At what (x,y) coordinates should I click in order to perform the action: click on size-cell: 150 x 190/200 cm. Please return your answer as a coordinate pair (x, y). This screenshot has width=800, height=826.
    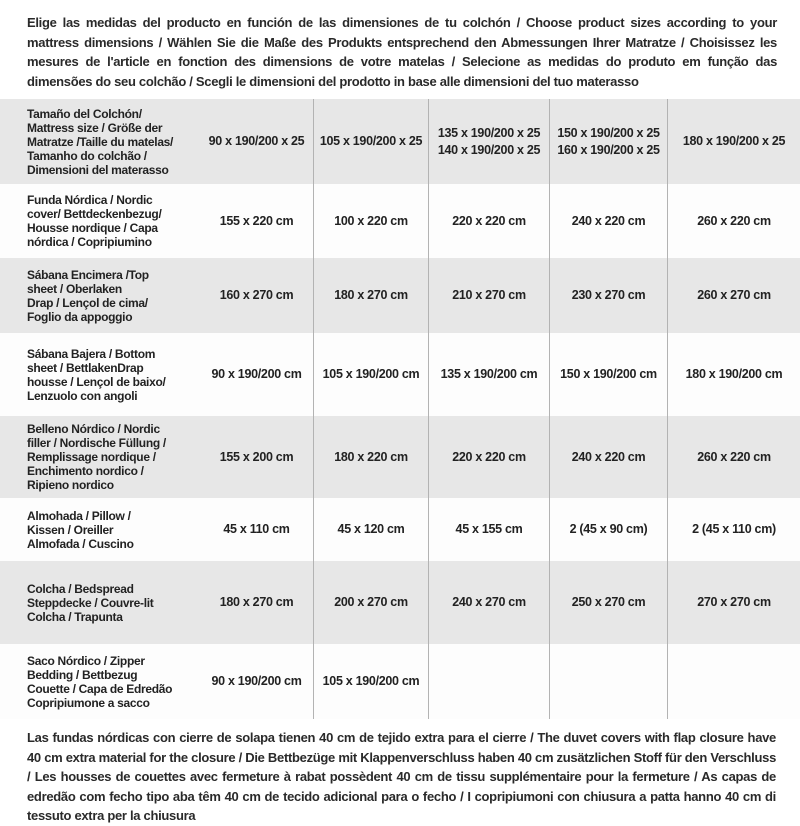
    Looking at the image, I should click on (608, 374).